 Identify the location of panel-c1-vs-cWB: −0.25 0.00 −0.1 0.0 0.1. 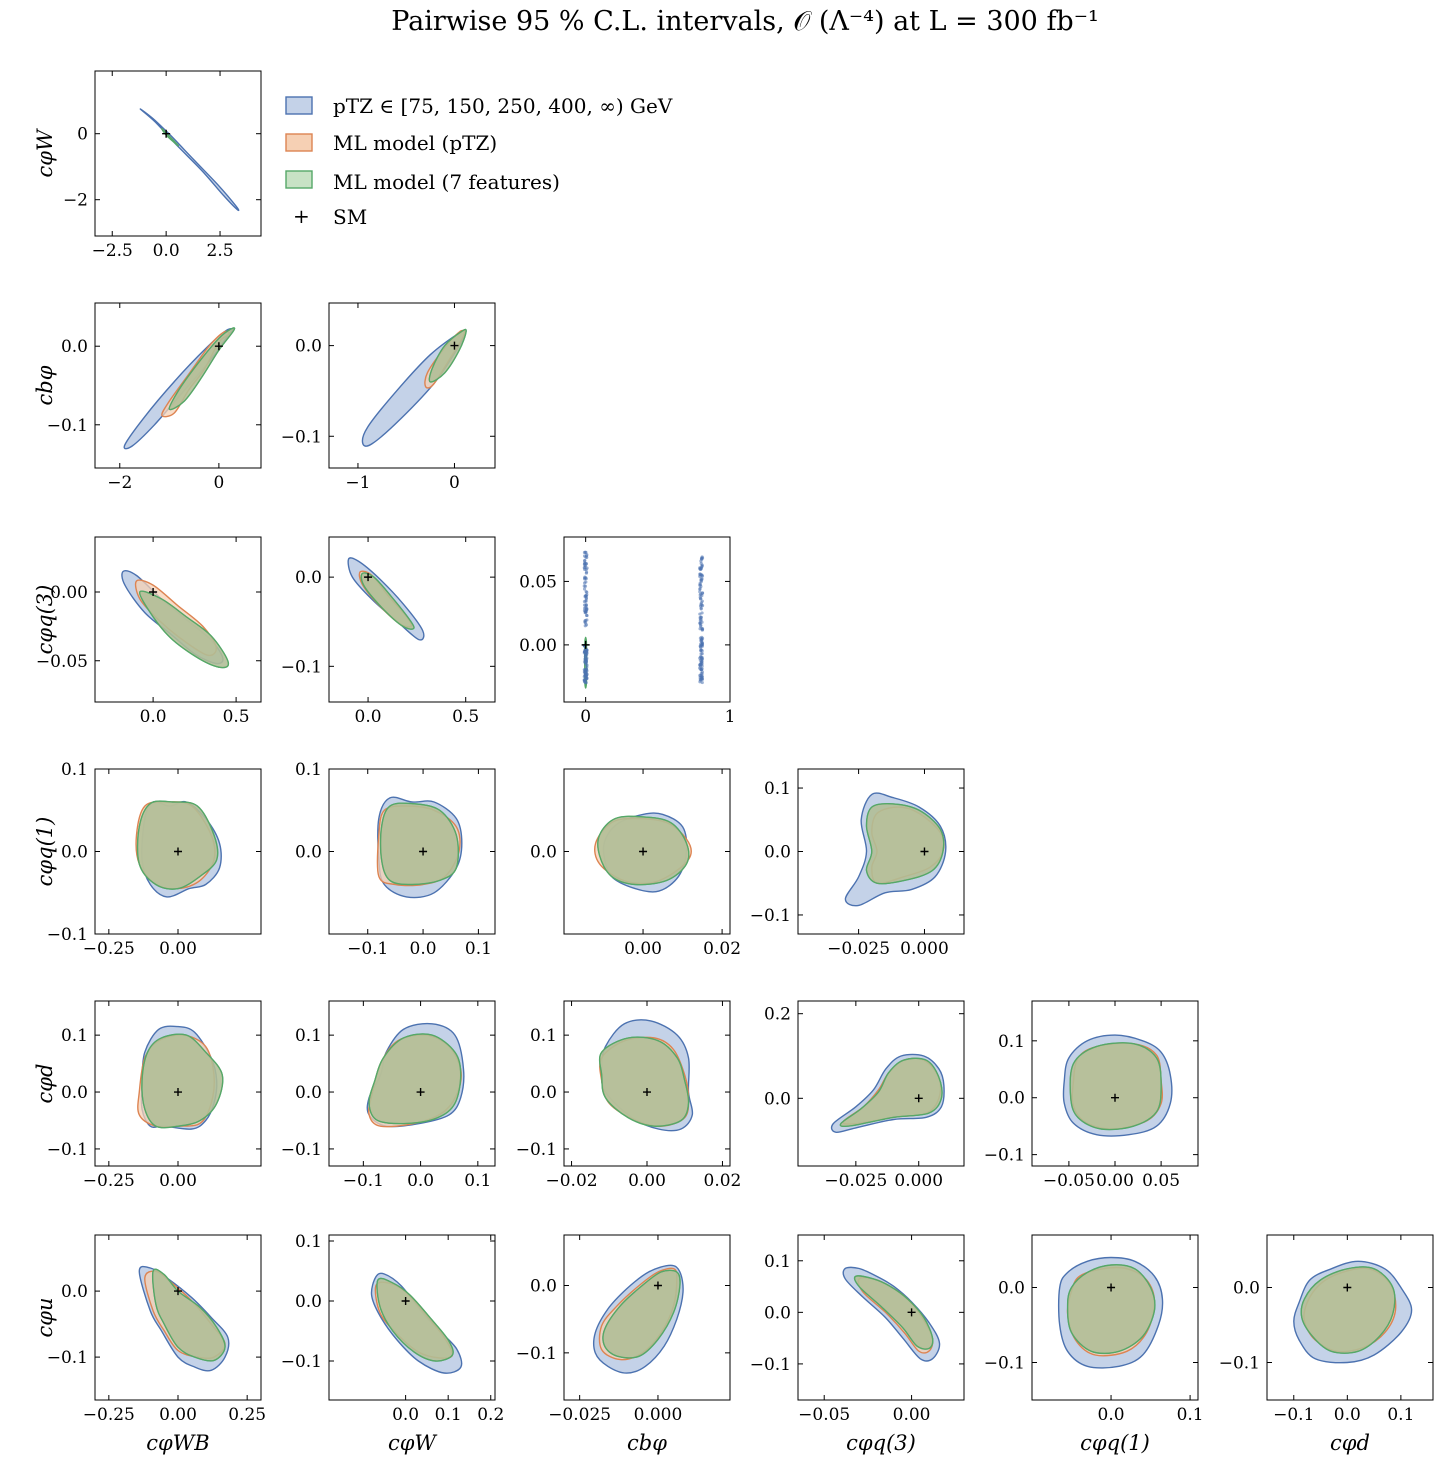
(154, 859).